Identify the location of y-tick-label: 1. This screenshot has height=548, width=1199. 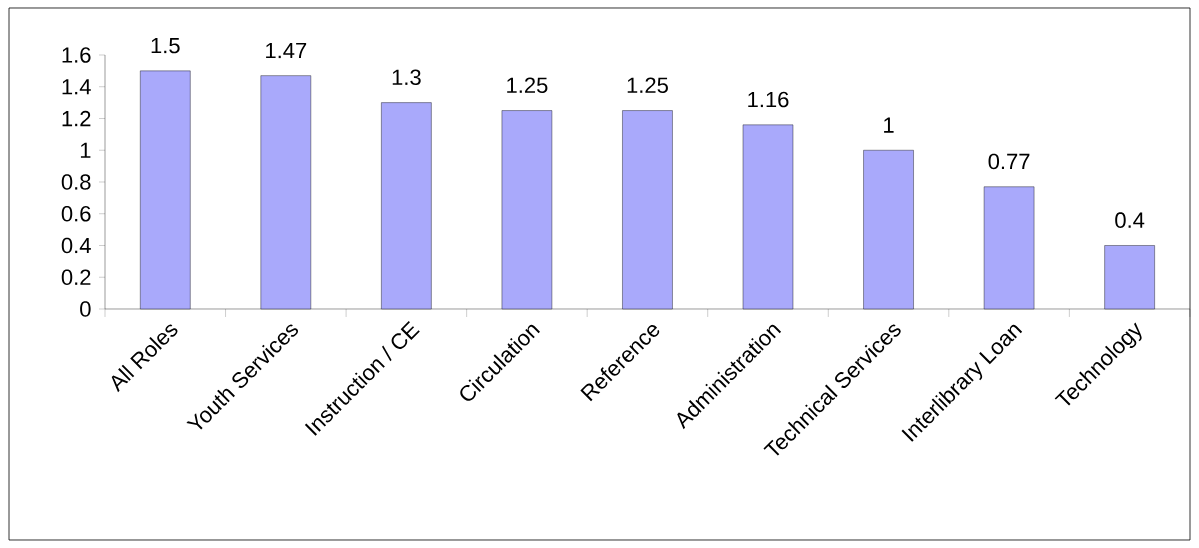
(85, 150).